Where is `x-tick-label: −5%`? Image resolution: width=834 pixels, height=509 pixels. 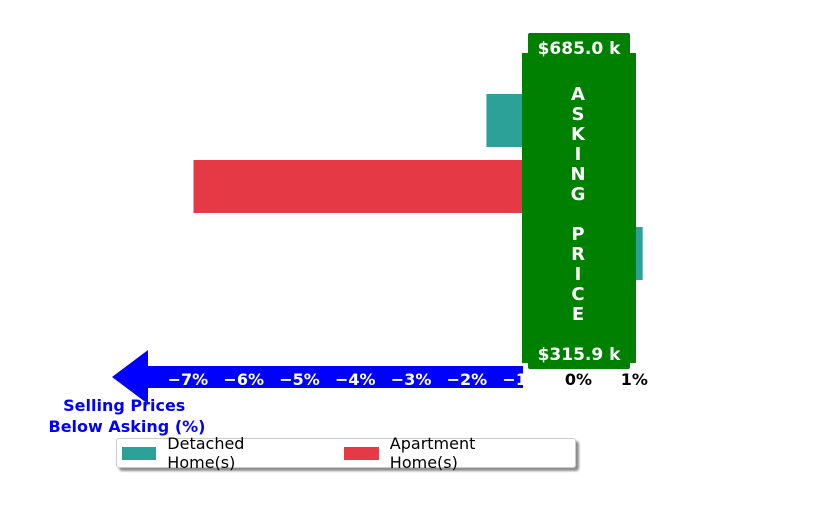
x-tick-label: −5% is located at coordinates (299, 379).